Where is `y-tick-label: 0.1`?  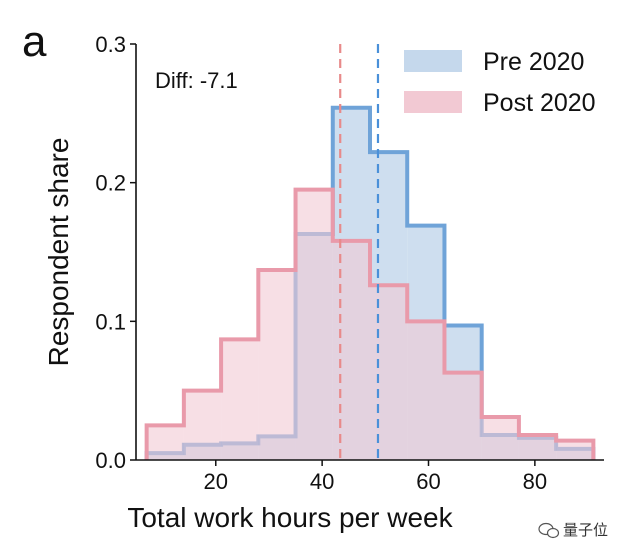
y-tick-label: 0.1 is located at coordinates (110, 321).